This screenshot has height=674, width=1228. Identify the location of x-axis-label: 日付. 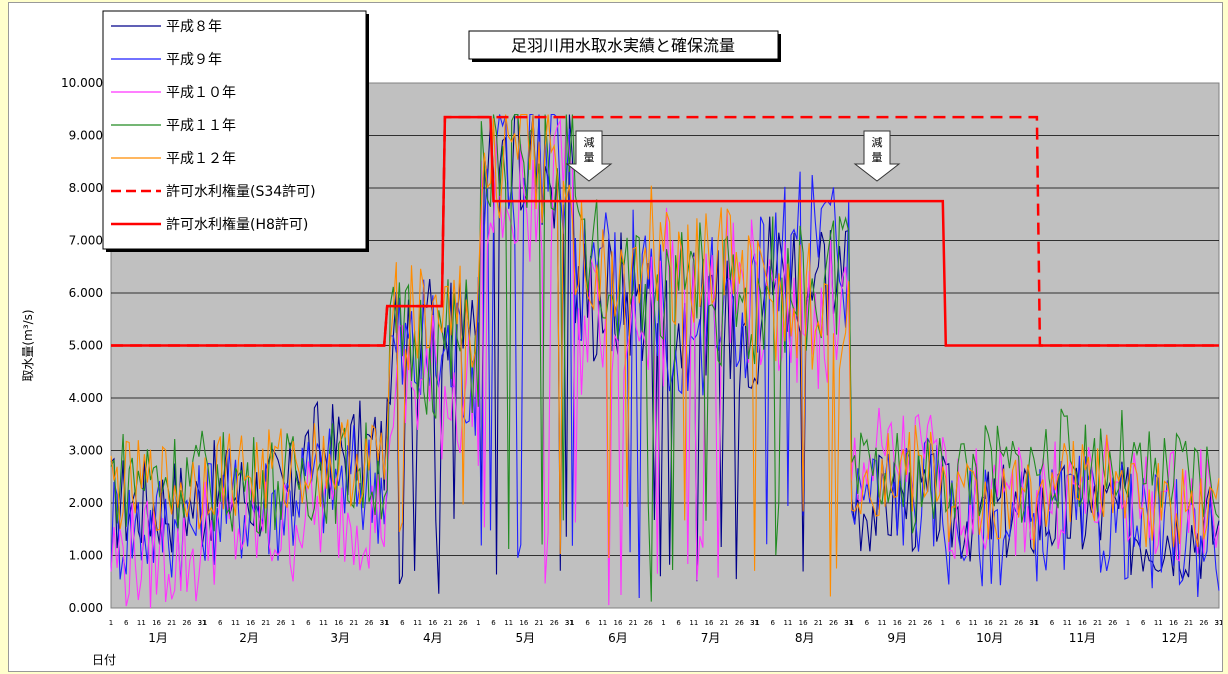
(104, 660).